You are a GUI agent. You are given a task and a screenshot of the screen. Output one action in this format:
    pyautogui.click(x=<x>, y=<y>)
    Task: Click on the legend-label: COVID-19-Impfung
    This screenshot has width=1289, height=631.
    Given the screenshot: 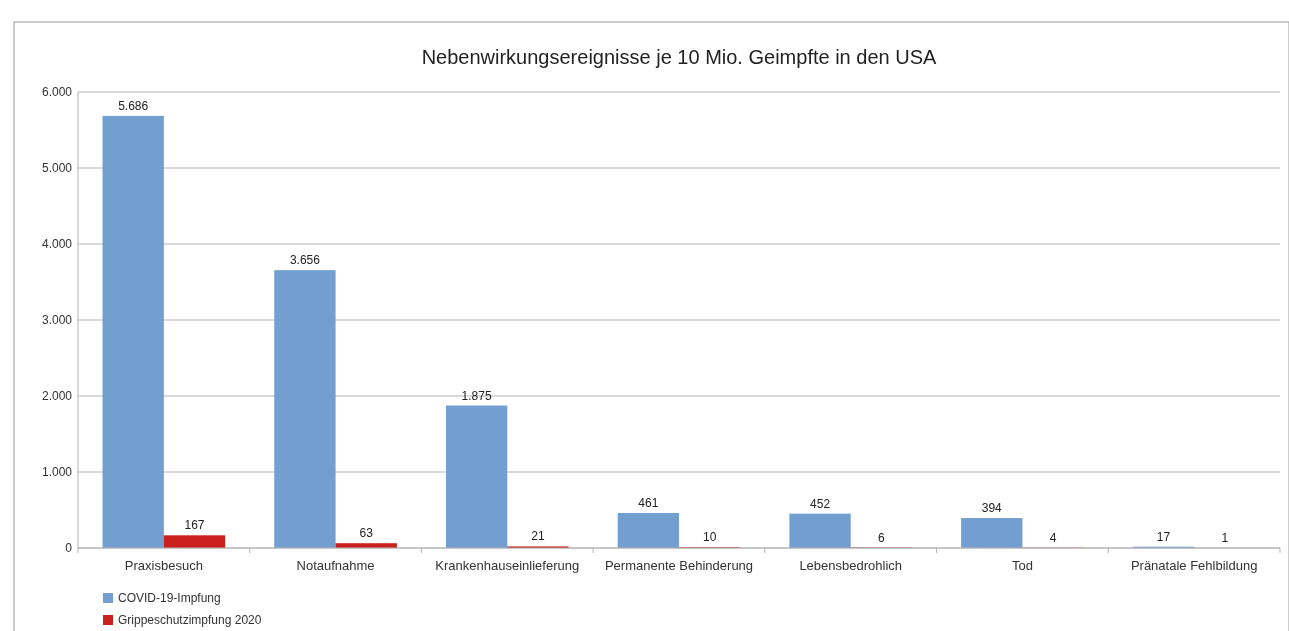 What is the action you would take?
    pyautogui.click(x=169, y=598)
    